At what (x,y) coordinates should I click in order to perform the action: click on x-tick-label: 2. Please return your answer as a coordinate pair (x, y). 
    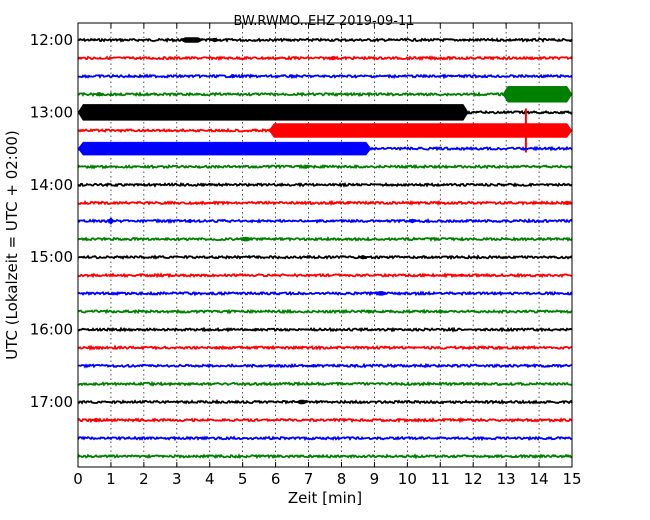
    Looking at the image, I should click on (144, 479).